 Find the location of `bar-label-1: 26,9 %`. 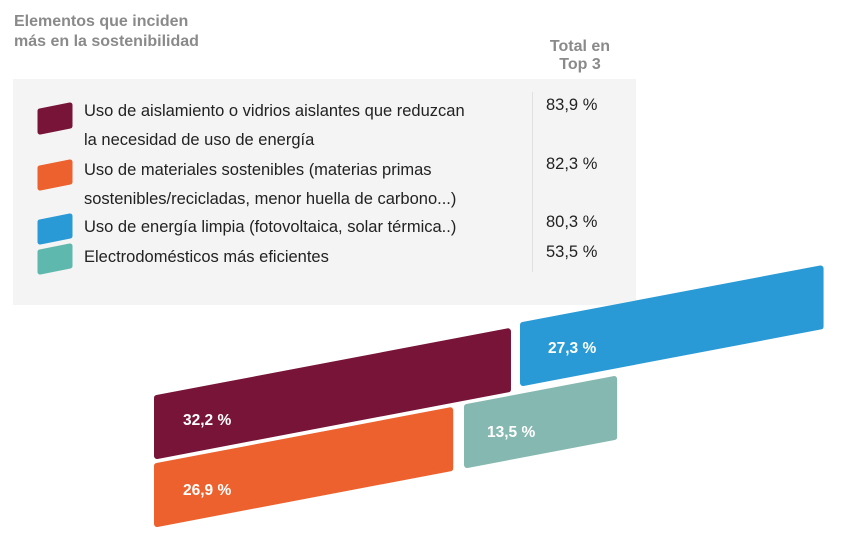

bar-label-1: 26,9 % is located at coordinates (207, 490).